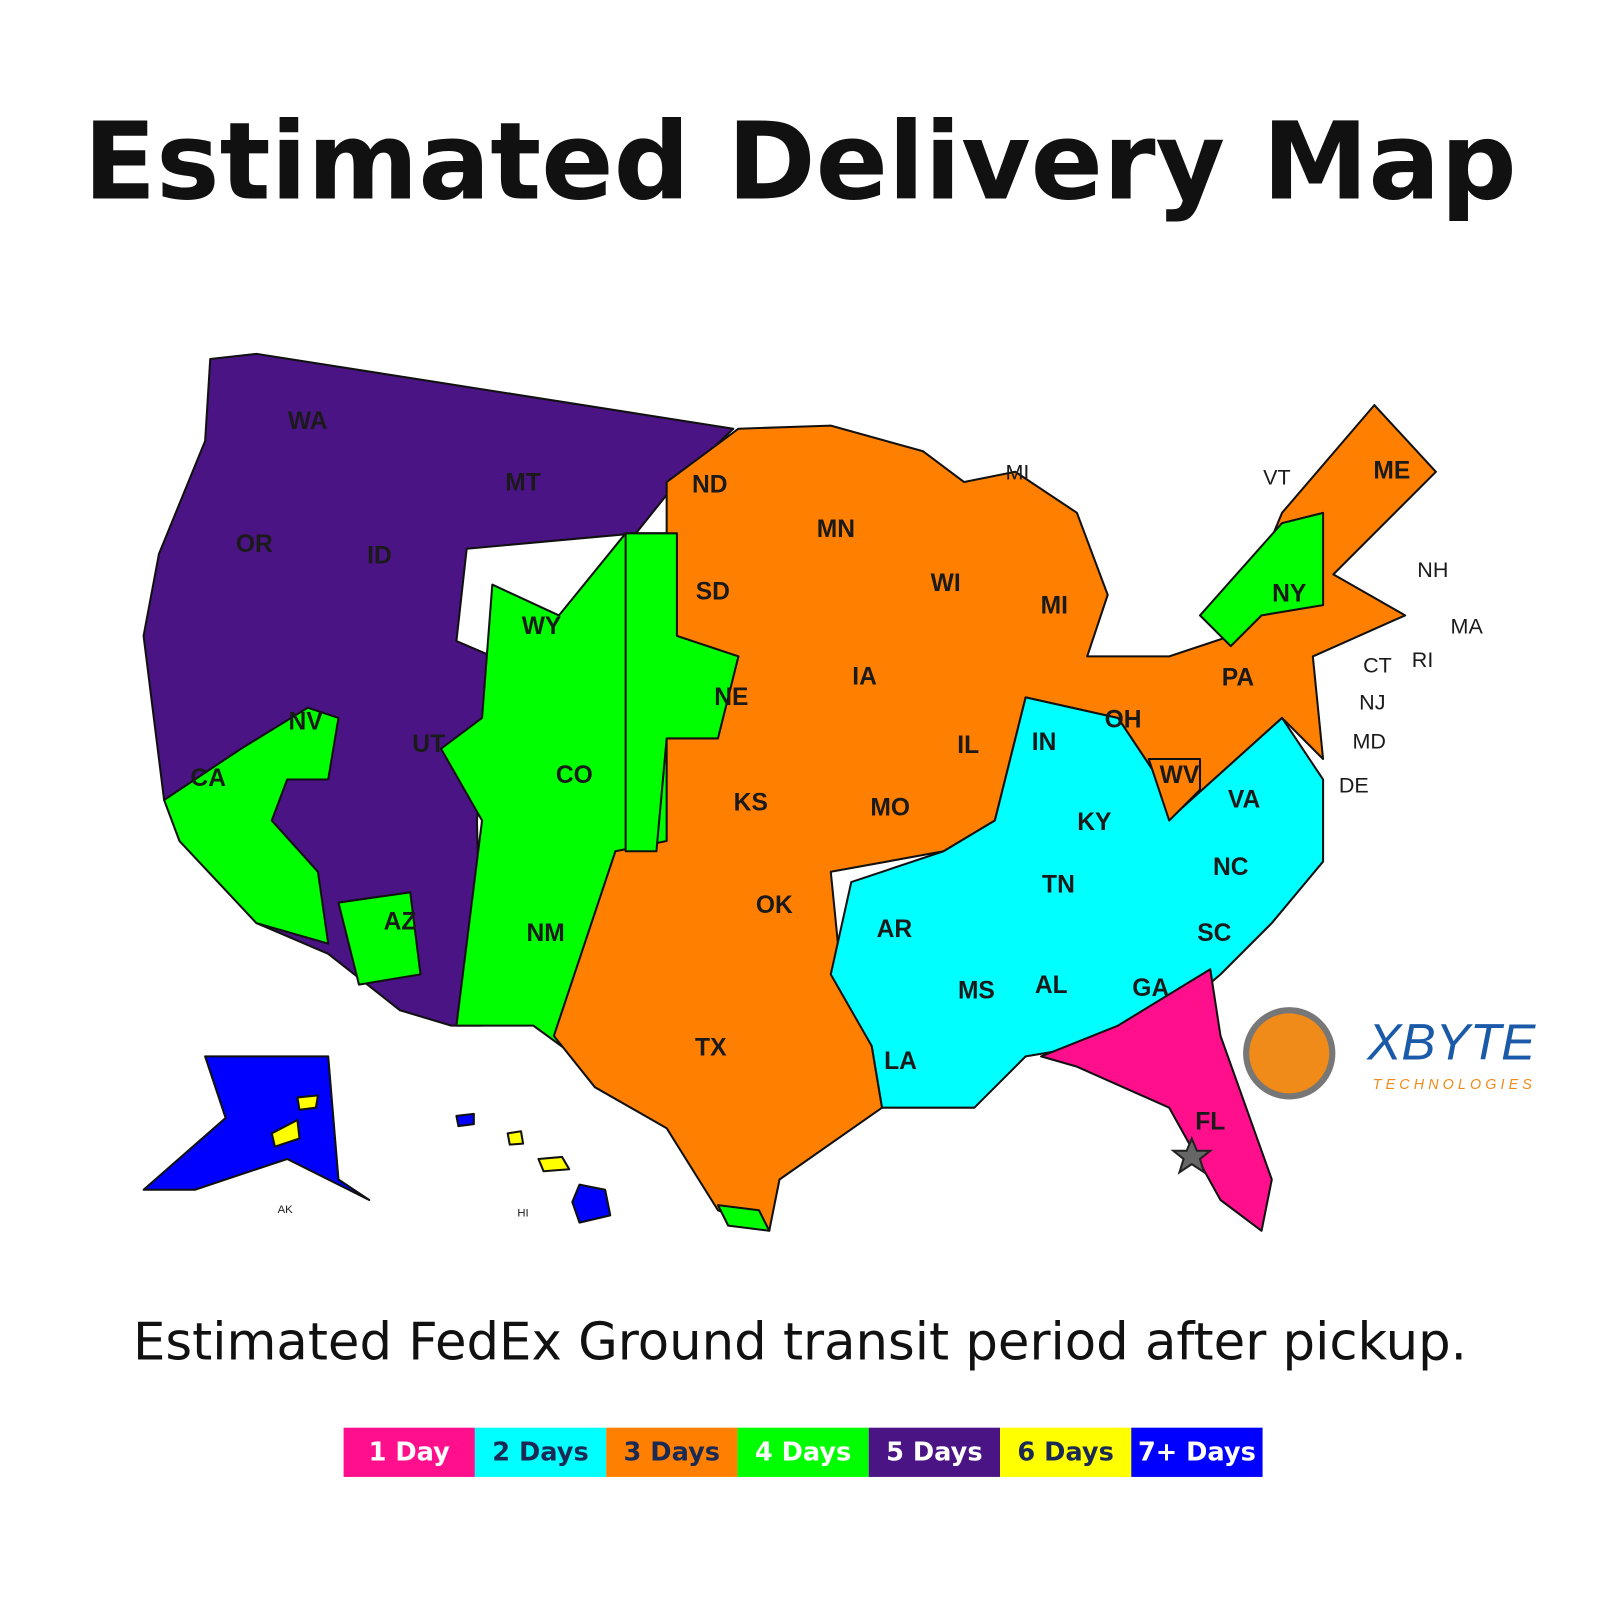 The height and width of the screenshot is (1600, 1600). What do you see at coordinates (1238, 677) in the screenshot?
I see `state-label: PA` at bounding box center [1238, 677].